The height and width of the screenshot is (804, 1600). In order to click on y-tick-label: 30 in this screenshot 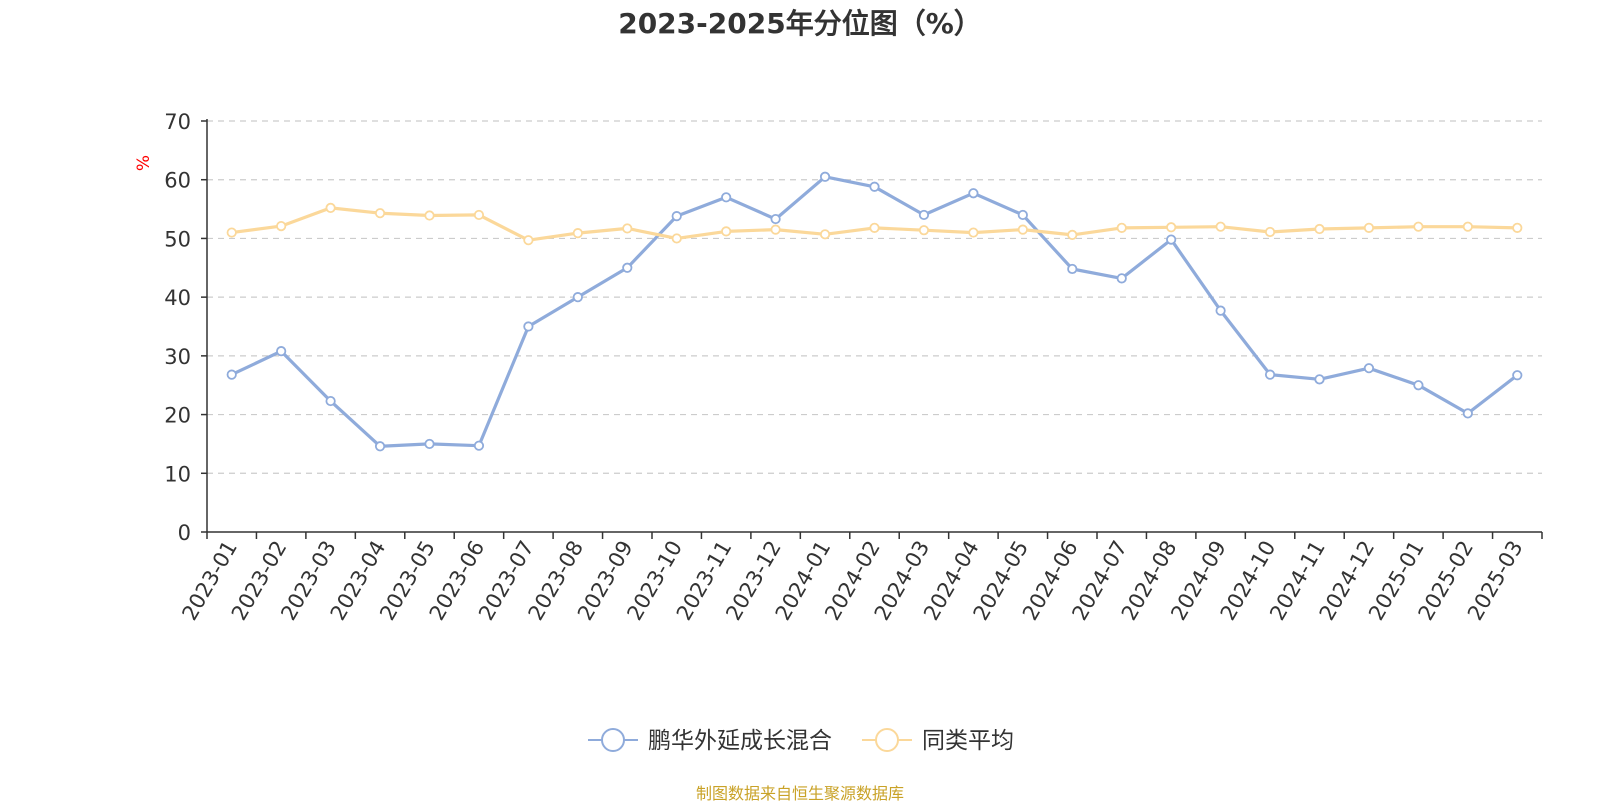, I will do `click(177, 357)`.